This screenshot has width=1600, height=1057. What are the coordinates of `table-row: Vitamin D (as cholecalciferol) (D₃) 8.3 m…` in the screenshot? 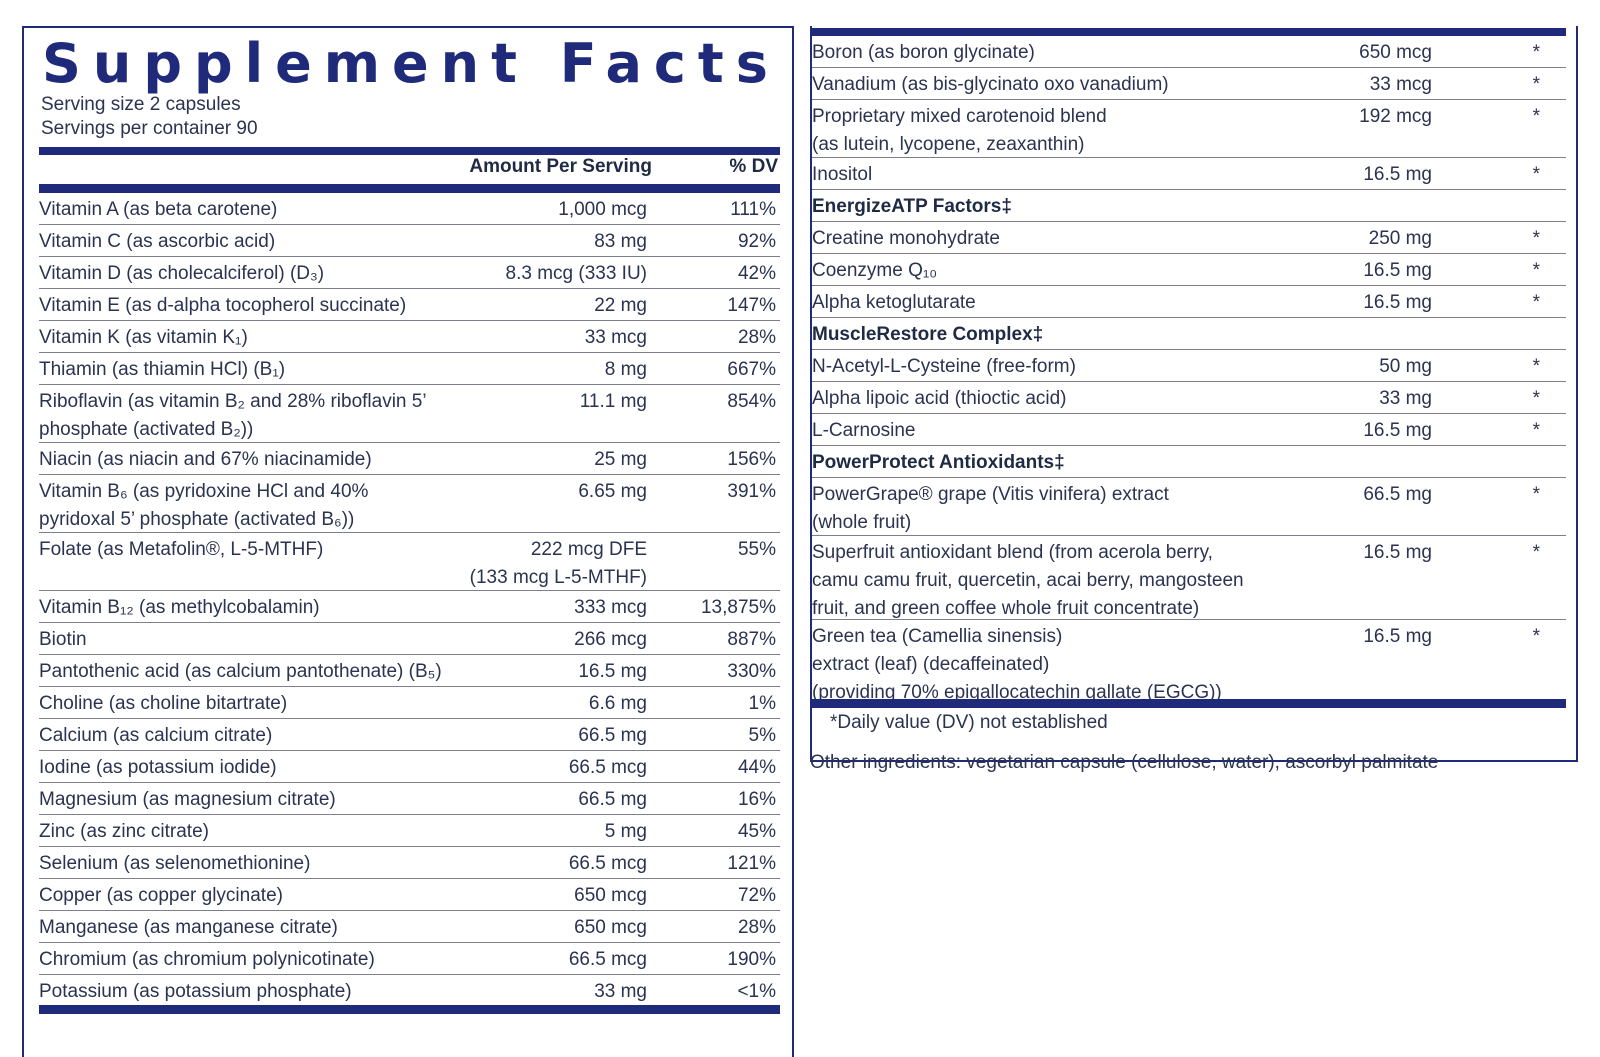 It's located at (409, 273).